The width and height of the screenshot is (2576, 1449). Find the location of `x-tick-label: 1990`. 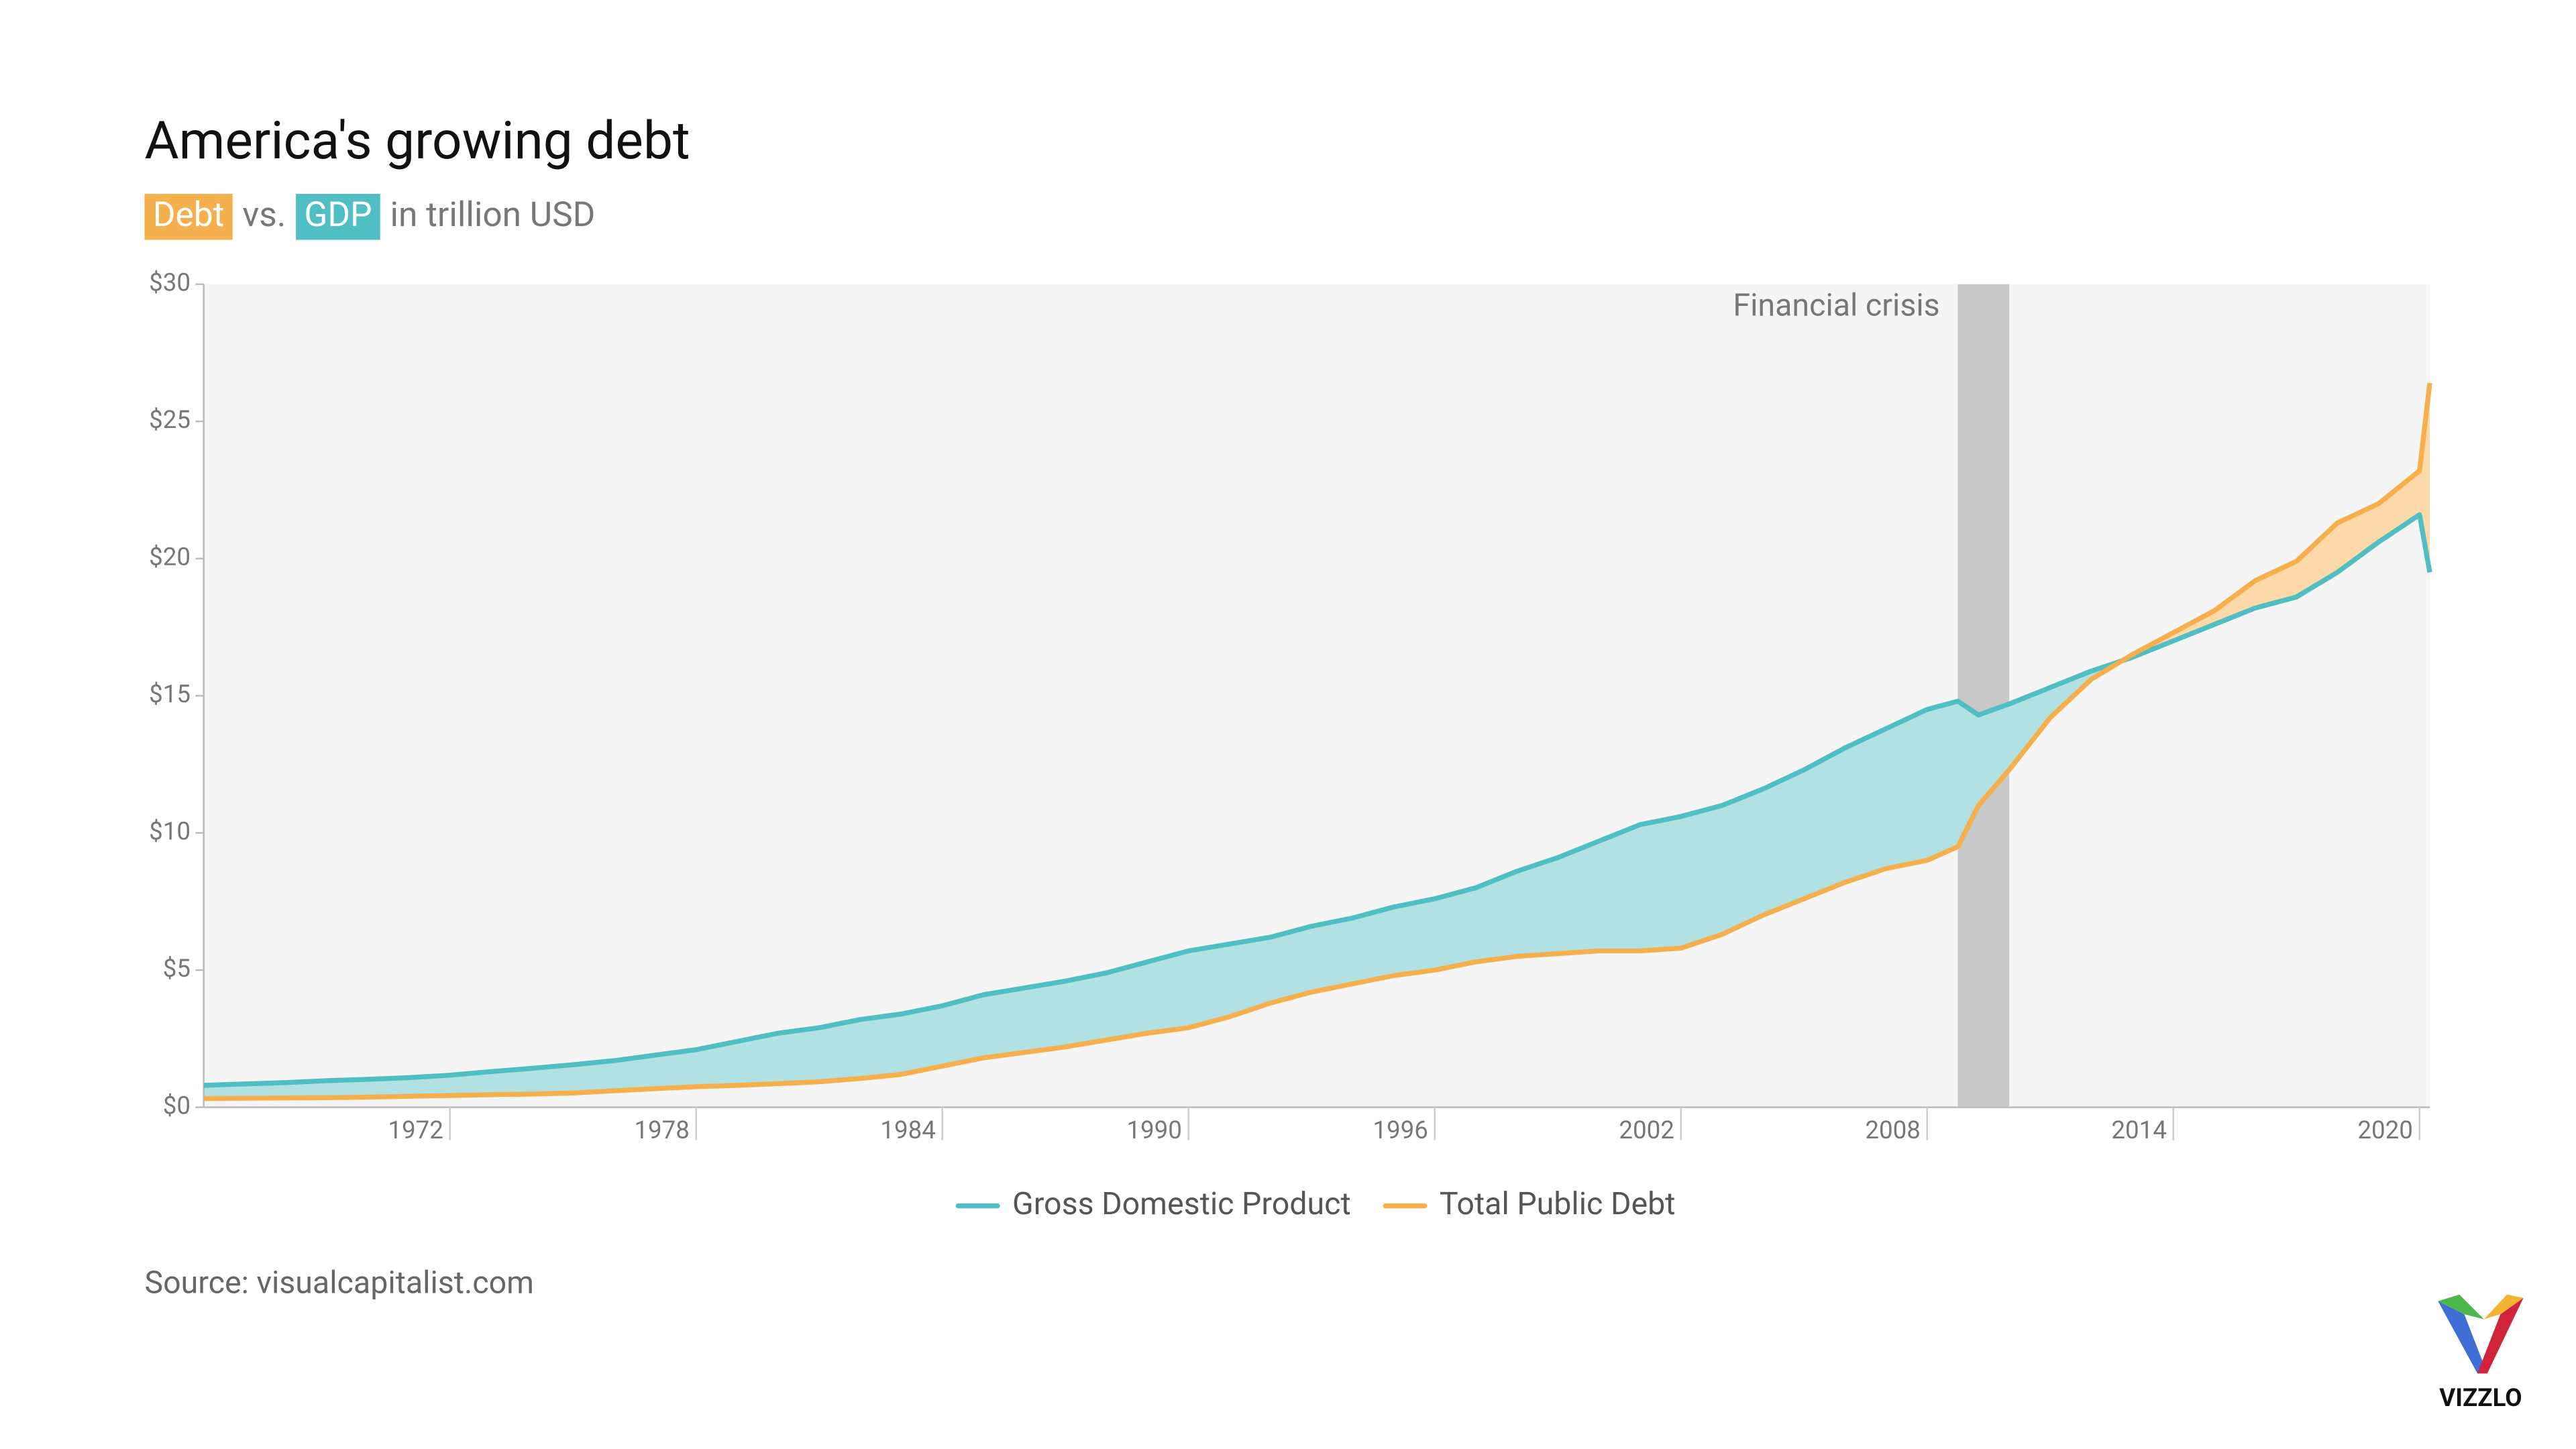

x-tick-label: 1990 is located at coordinates (1154, 1130).